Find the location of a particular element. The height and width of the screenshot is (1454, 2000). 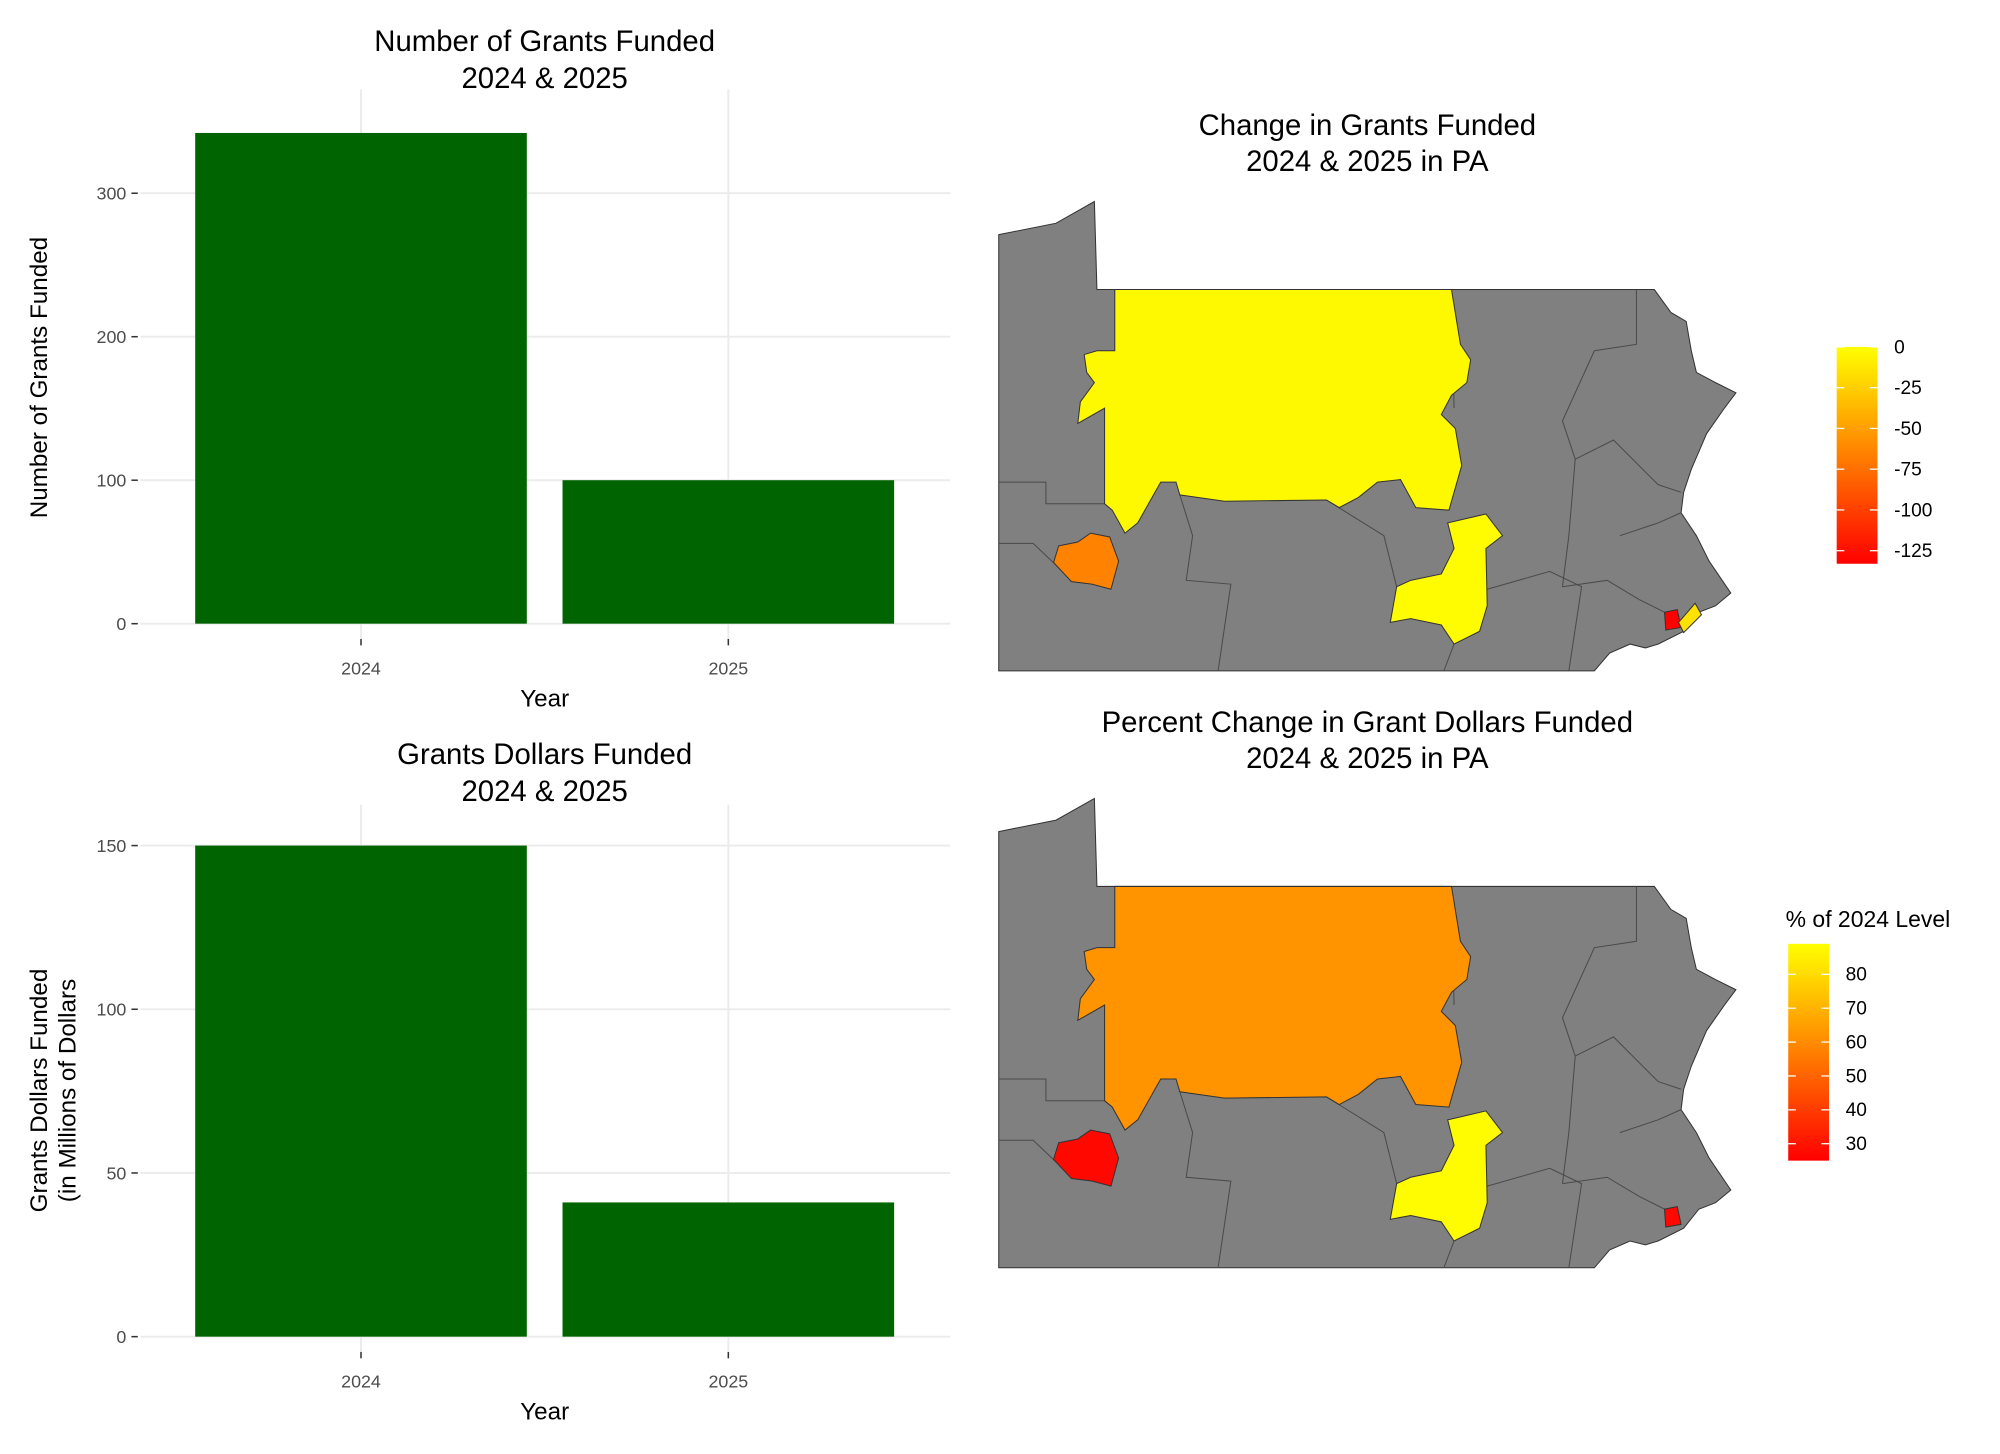

legend-label: 50 is located at coordinates (1856, 1076).